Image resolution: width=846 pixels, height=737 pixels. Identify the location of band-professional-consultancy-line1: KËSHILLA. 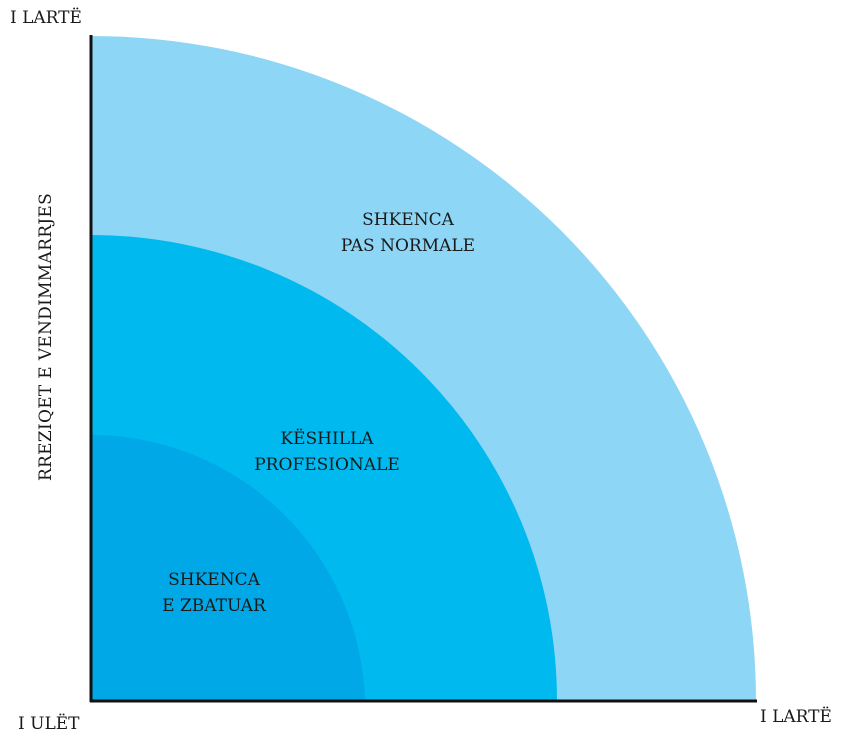
(327, 438).